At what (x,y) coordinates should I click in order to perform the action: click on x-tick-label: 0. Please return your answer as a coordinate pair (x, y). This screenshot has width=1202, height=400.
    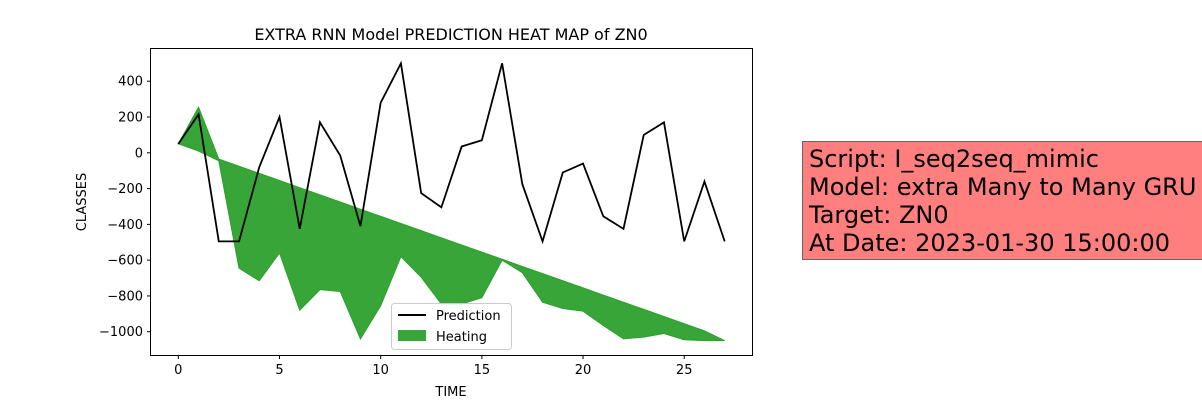
    Looking at the image, I should click on (178, 370).